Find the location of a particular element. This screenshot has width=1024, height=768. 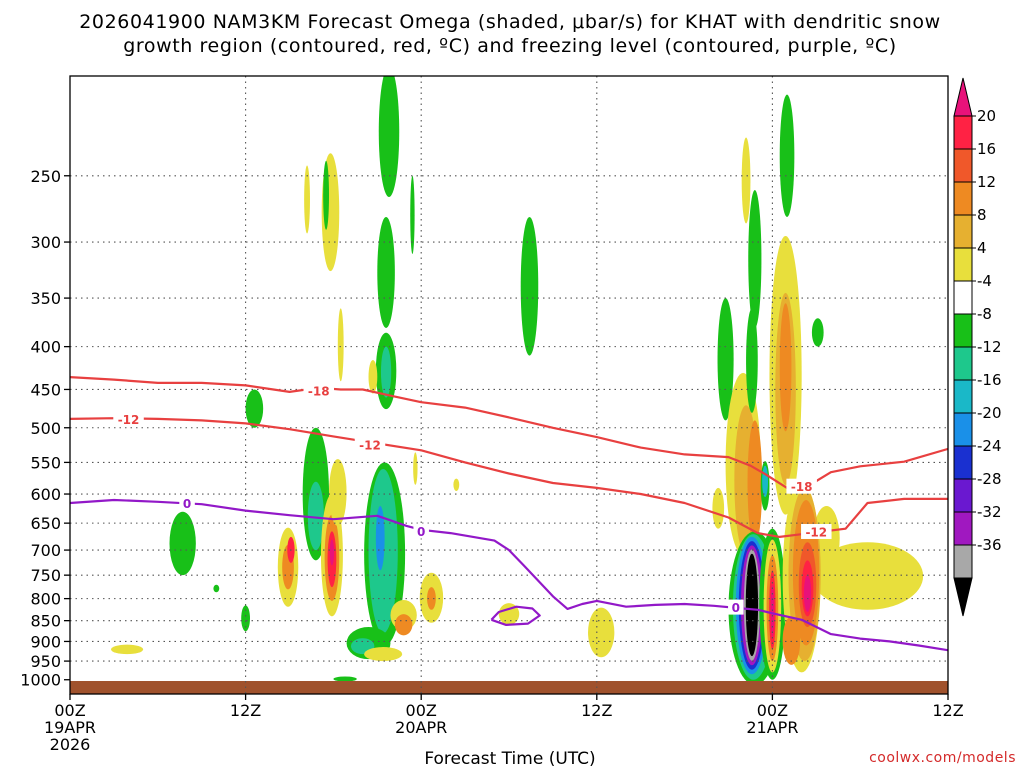

contour-label-1-0: -12 is located at coordinates (129, 420).